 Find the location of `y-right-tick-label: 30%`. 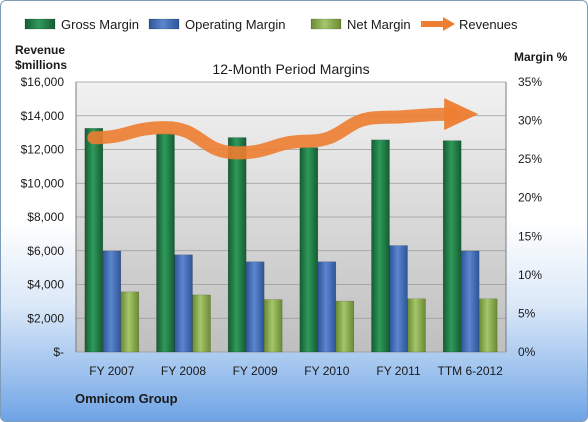

y-right-tick-label: 30% is located at coordinates (530, 121).